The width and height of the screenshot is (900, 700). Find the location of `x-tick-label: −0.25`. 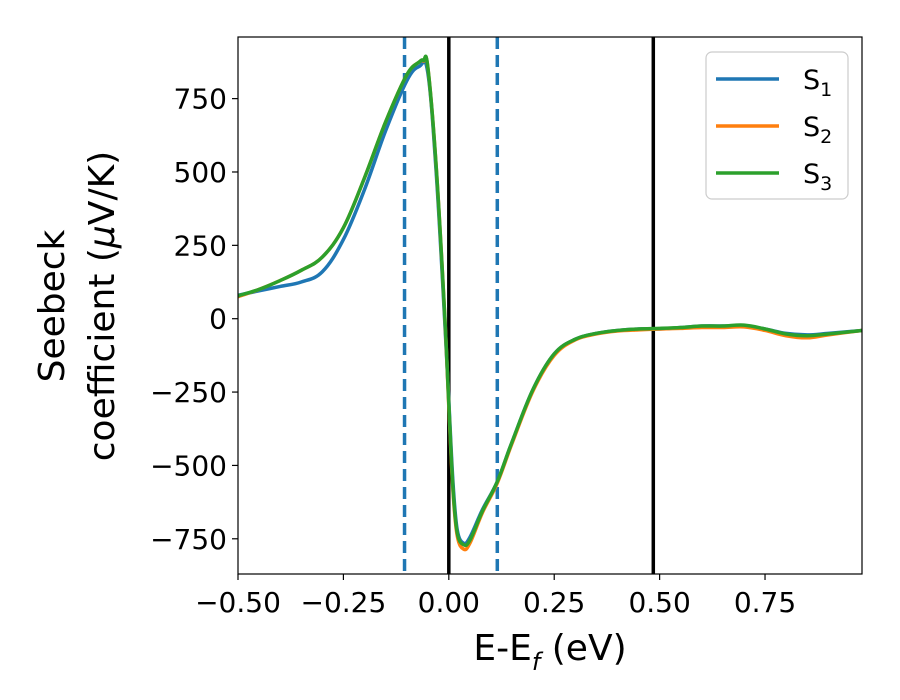

x-tick-label: −0.25 is located at coordinates (343, 602).